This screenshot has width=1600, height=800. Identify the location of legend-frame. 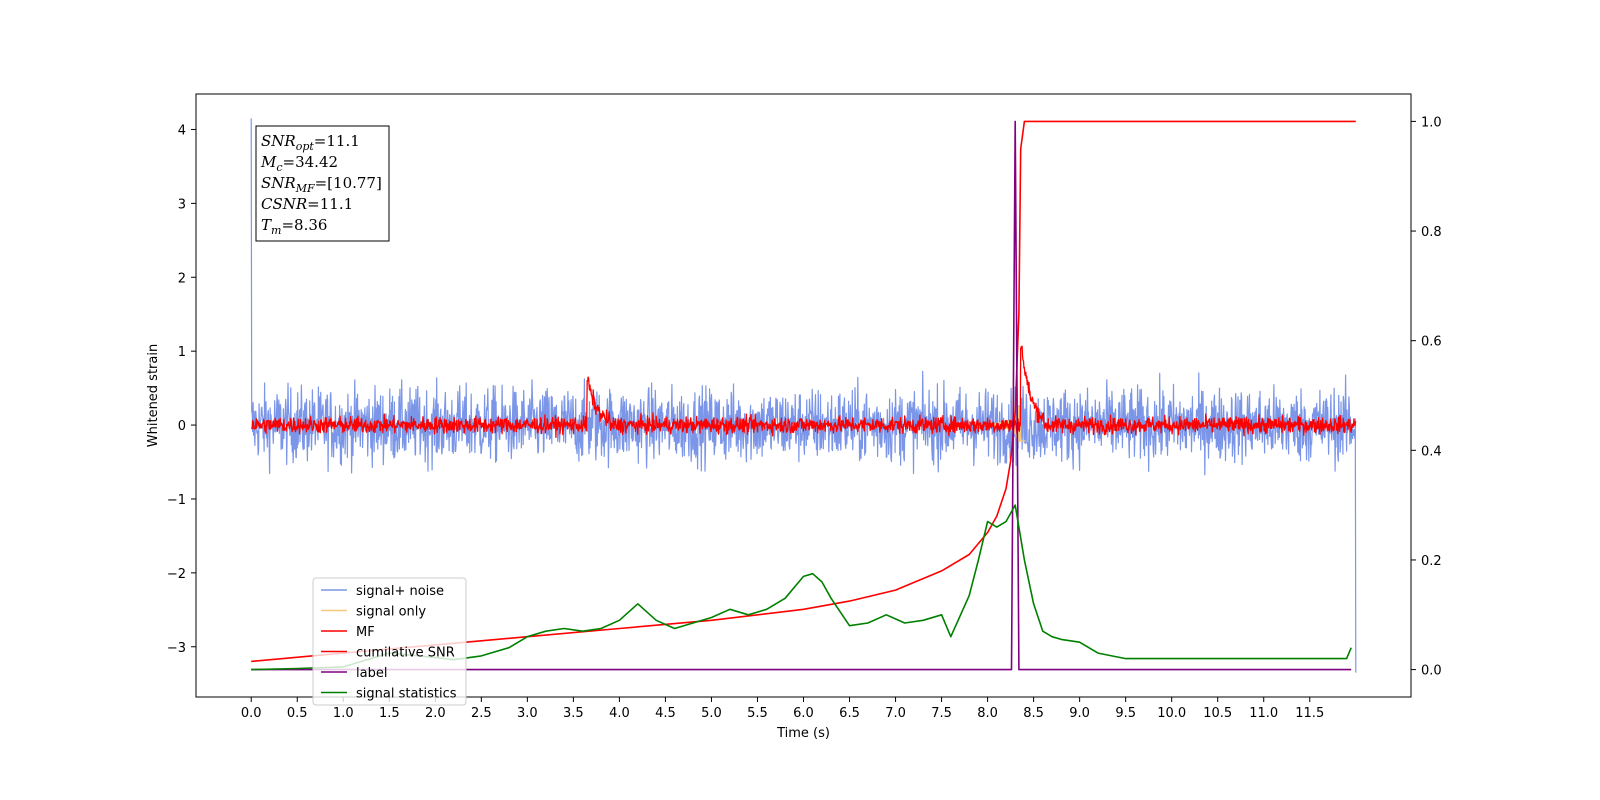
(389, 641).